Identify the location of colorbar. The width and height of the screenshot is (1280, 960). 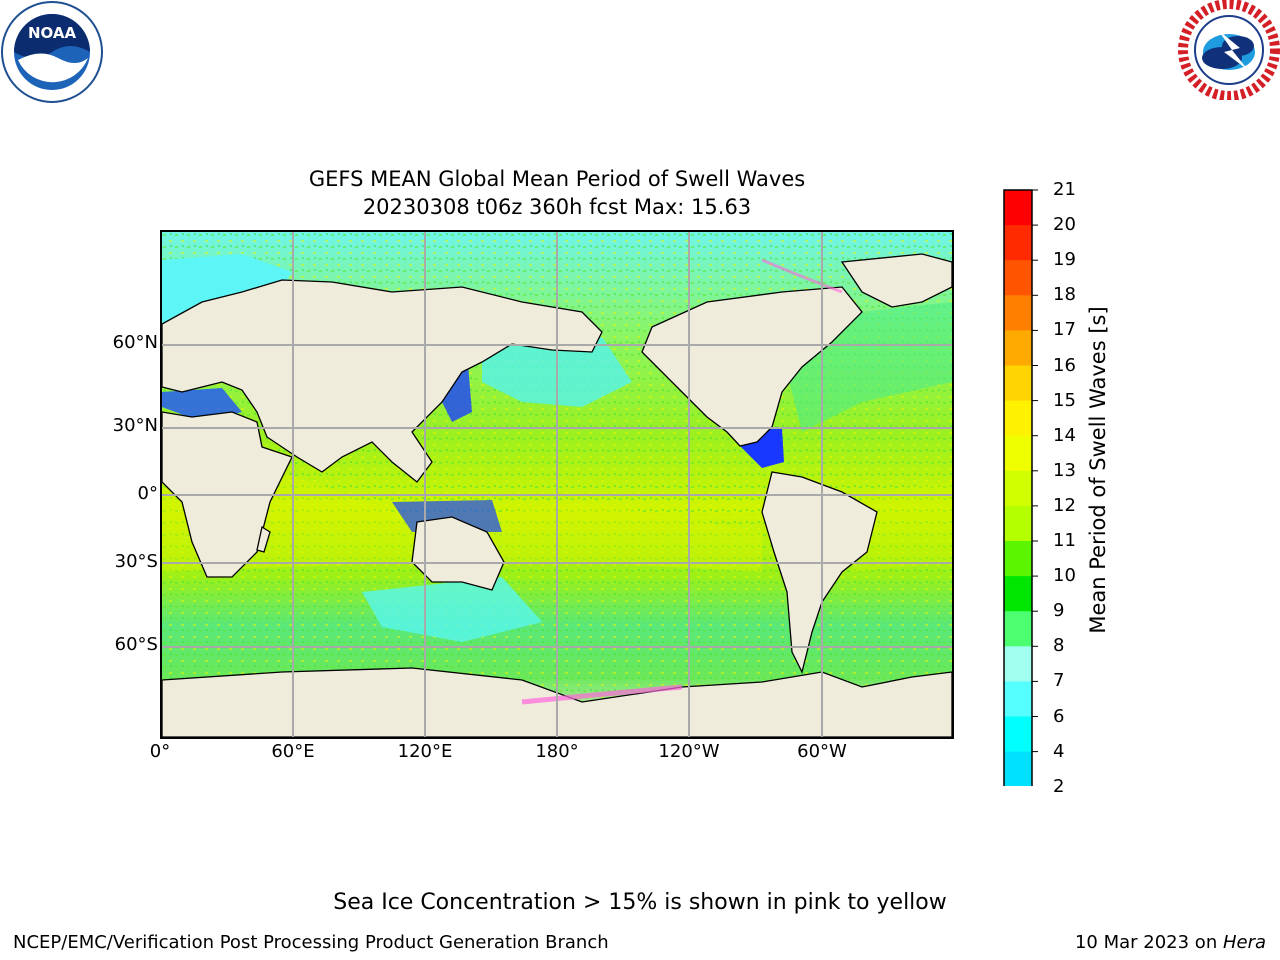
(1020, 487).